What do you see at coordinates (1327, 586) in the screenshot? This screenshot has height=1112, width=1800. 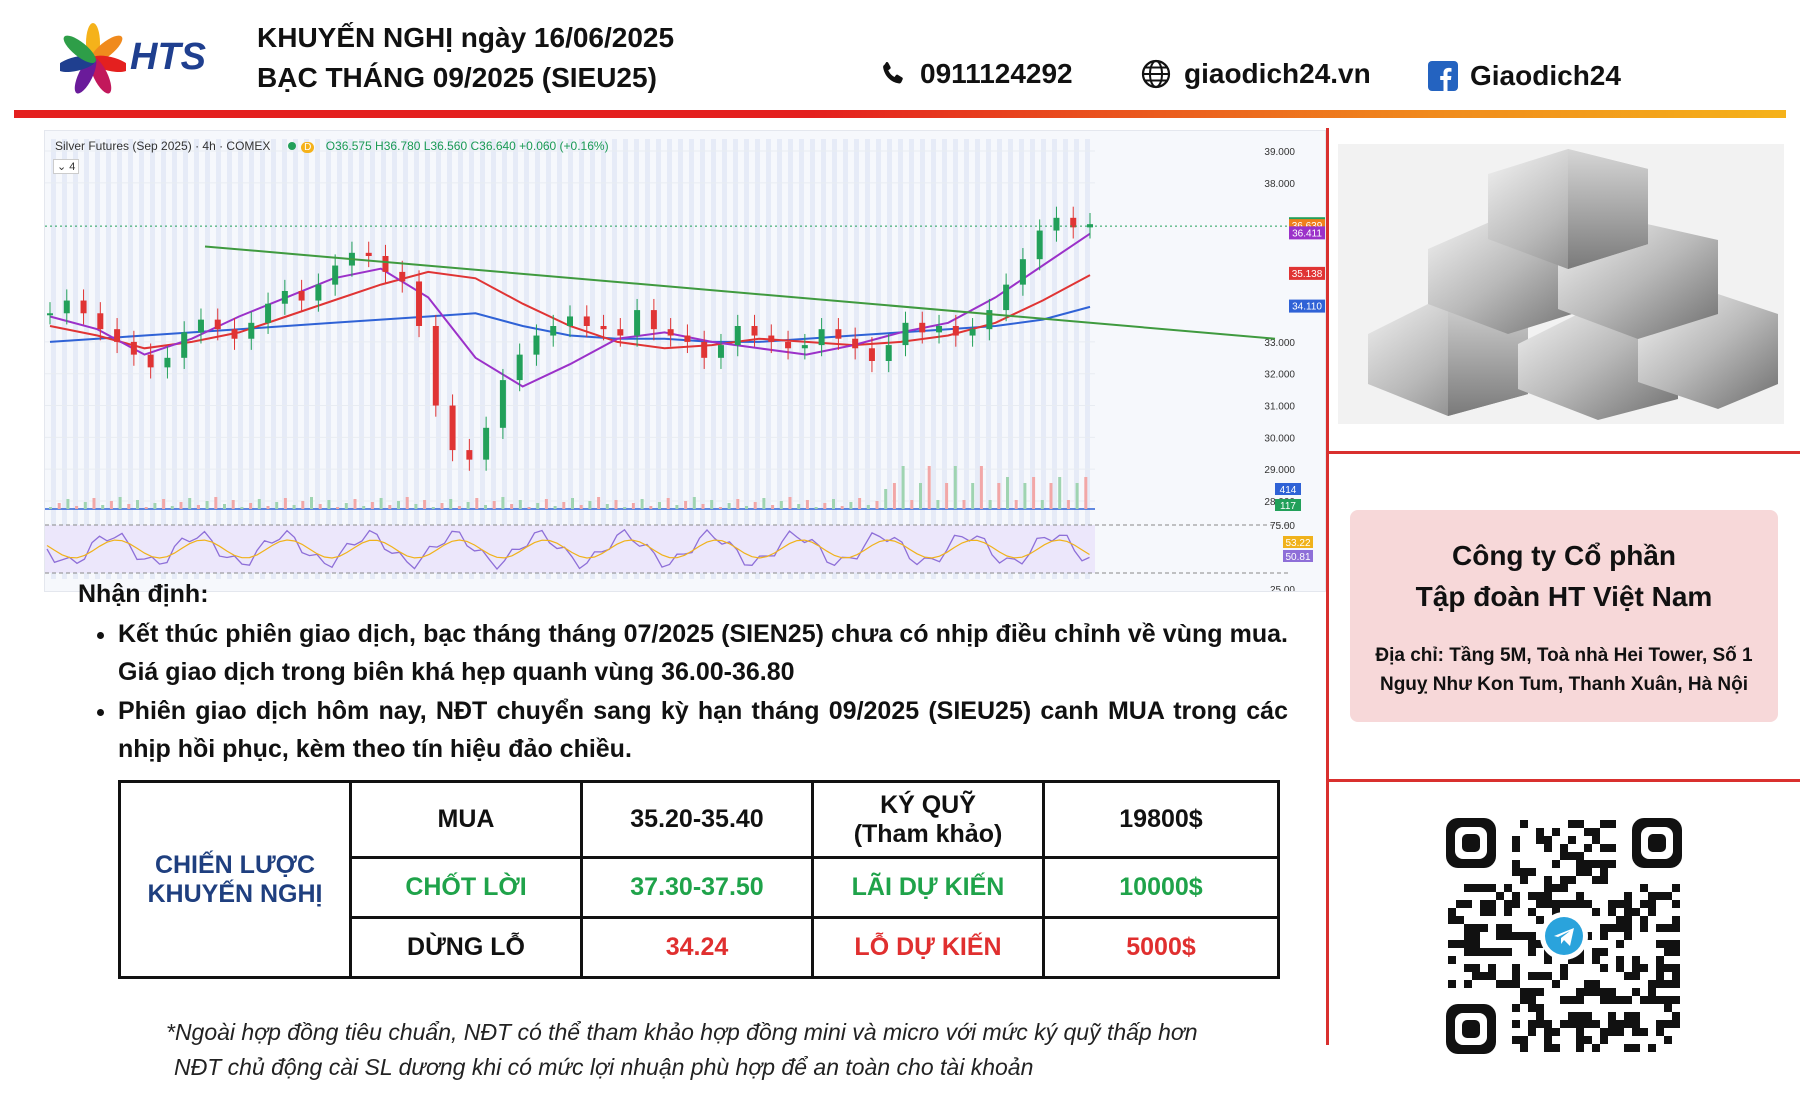 I see `column-divider` at bounding box center [1327, 586].